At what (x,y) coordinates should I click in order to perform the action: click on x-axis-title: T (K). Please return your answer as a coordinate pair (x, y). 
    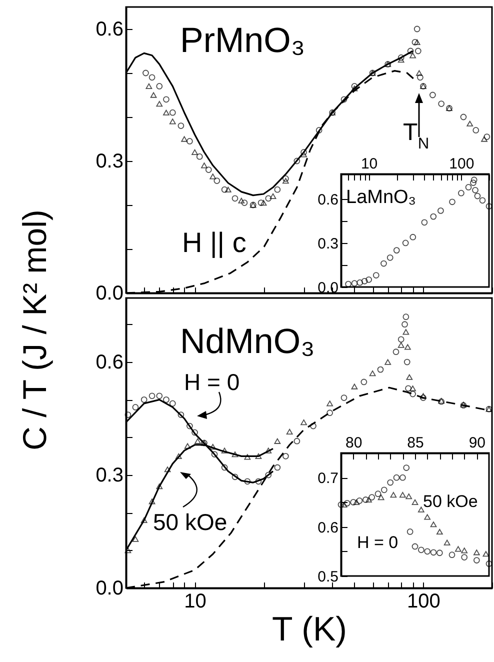
    Looking at the image, I should click on (309, 629).